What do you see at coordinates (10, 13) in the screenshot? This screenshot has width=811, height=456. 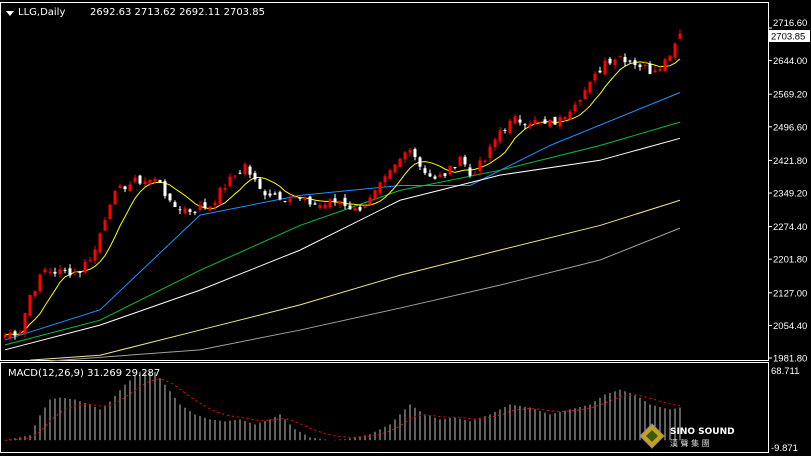 I see `collapse-triangle-icon` at bounding box center [10, 13].